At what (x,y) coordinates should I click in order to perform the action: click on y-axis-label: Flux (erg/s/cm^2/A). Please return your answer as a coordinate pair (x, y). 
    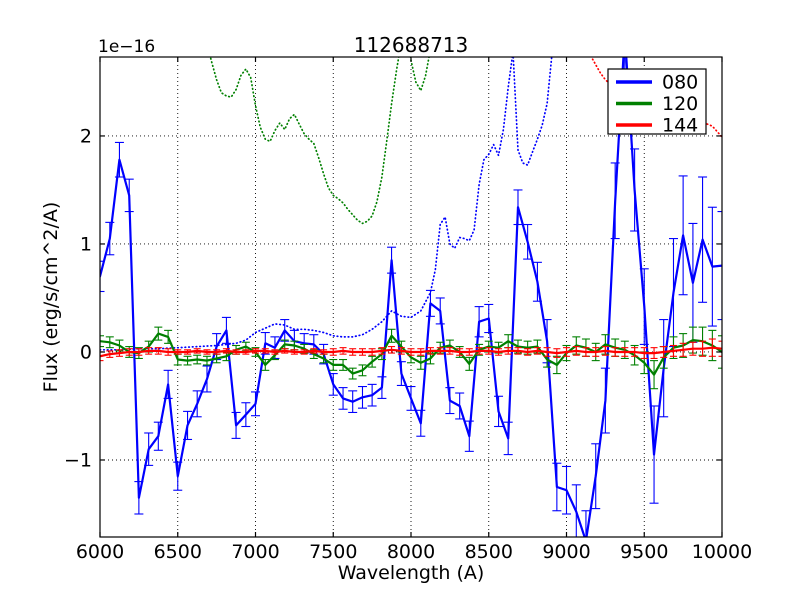
    Looking at the image, I should click on (51, 297).